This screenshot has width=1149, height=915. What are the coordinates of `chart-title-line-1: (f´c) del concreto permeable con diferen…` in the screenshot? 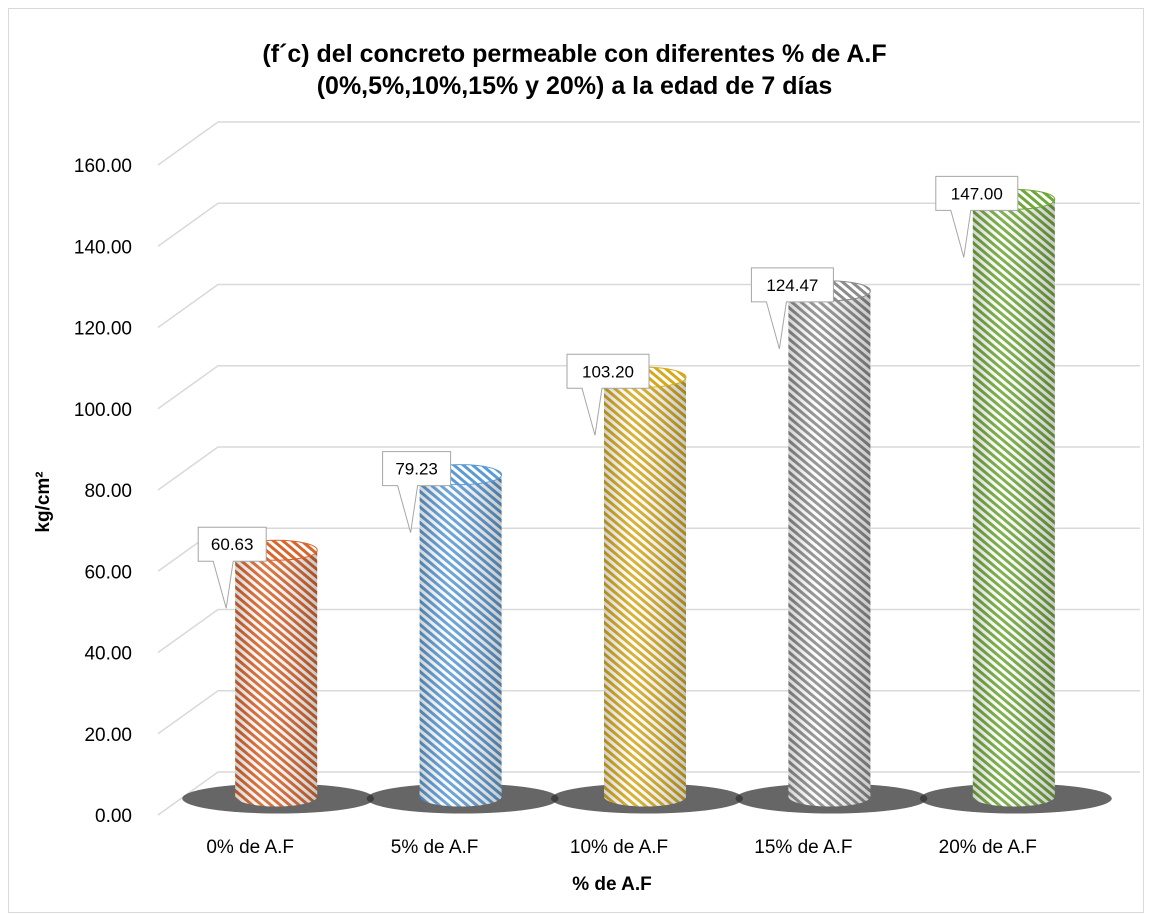 It's located at (574, 54).